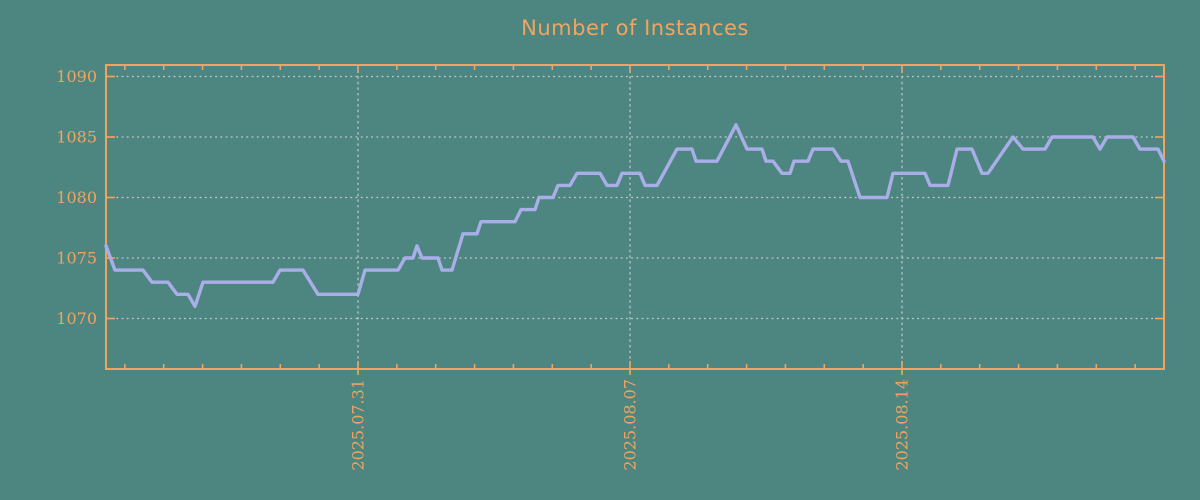 The width and height of the screenshot is (1200, 500). What do you see at coordinates (76, 258) in the screenshot?
I see `y-tick-label: 1075` at bounding box center [76, 258].